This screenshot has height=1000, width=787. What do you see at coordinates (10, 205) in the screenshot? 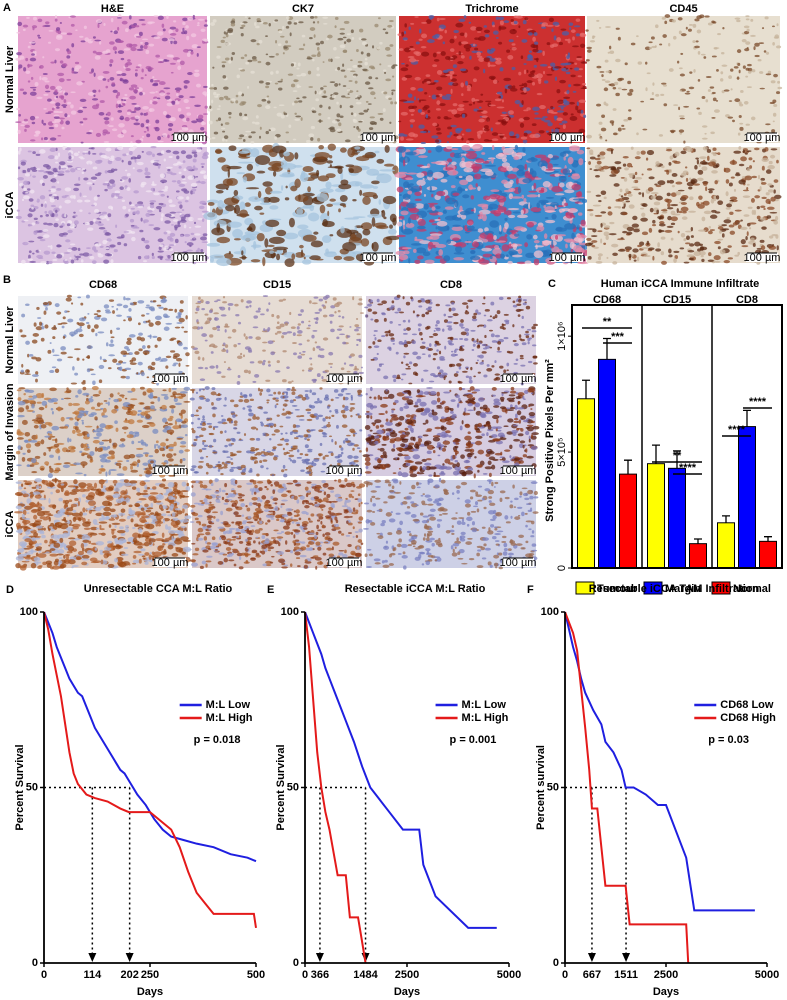
I see `row-header: iCCA` at bounding box center [10, 205].